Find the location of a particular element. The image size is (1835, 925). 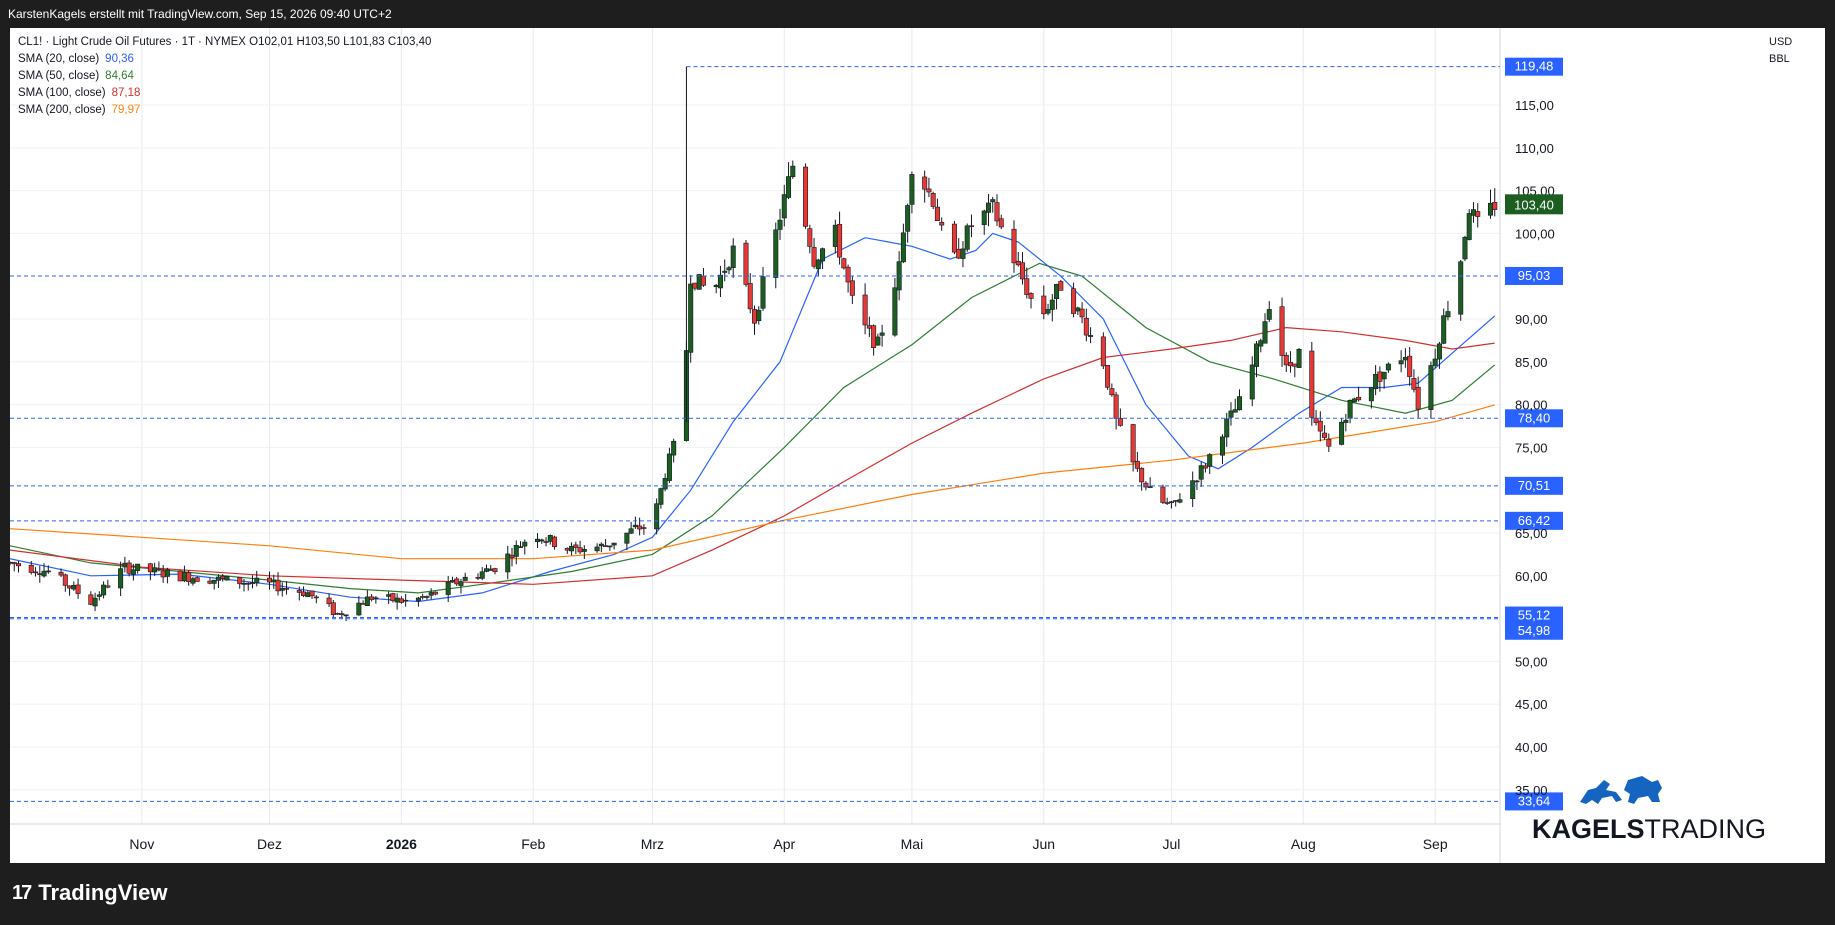

level-label: 66,42 is located at coordinates (1534, 520).